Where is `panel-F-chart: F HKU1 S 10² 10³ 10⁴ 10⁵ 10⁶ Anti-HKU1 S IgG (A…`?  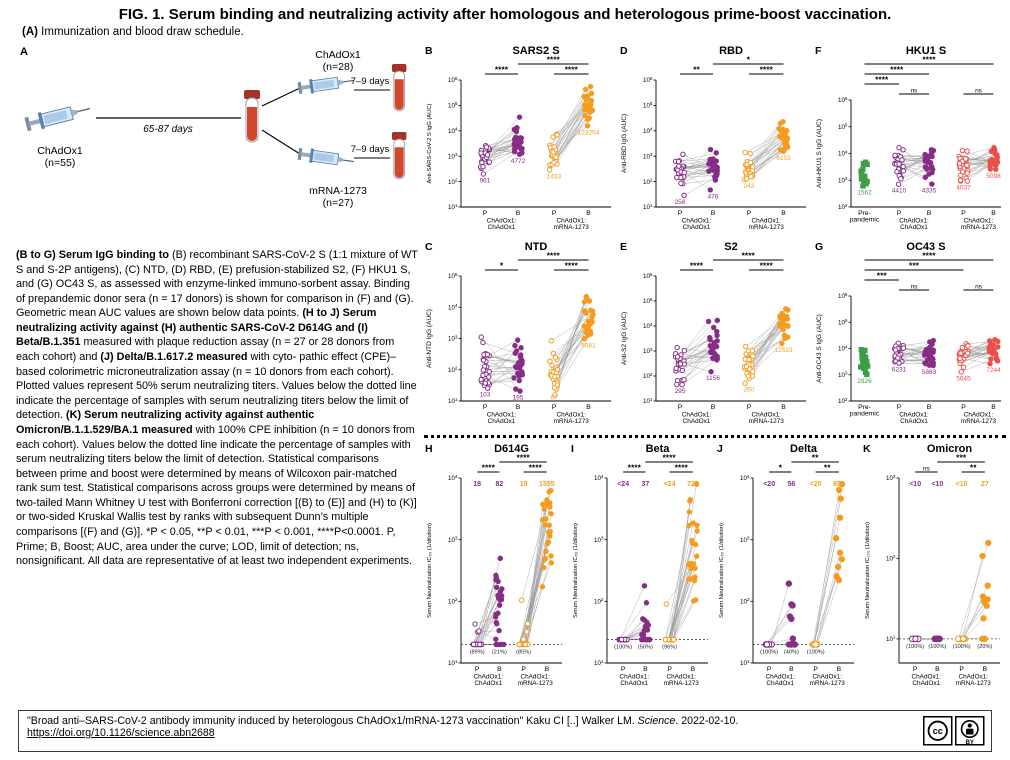
panel-F-chart: F HKU1 S 10² 10³ 10⁴ 10⁵ 10⁶ Anti-HKU1 S IgG (A… is located at coordinates (908, 138).